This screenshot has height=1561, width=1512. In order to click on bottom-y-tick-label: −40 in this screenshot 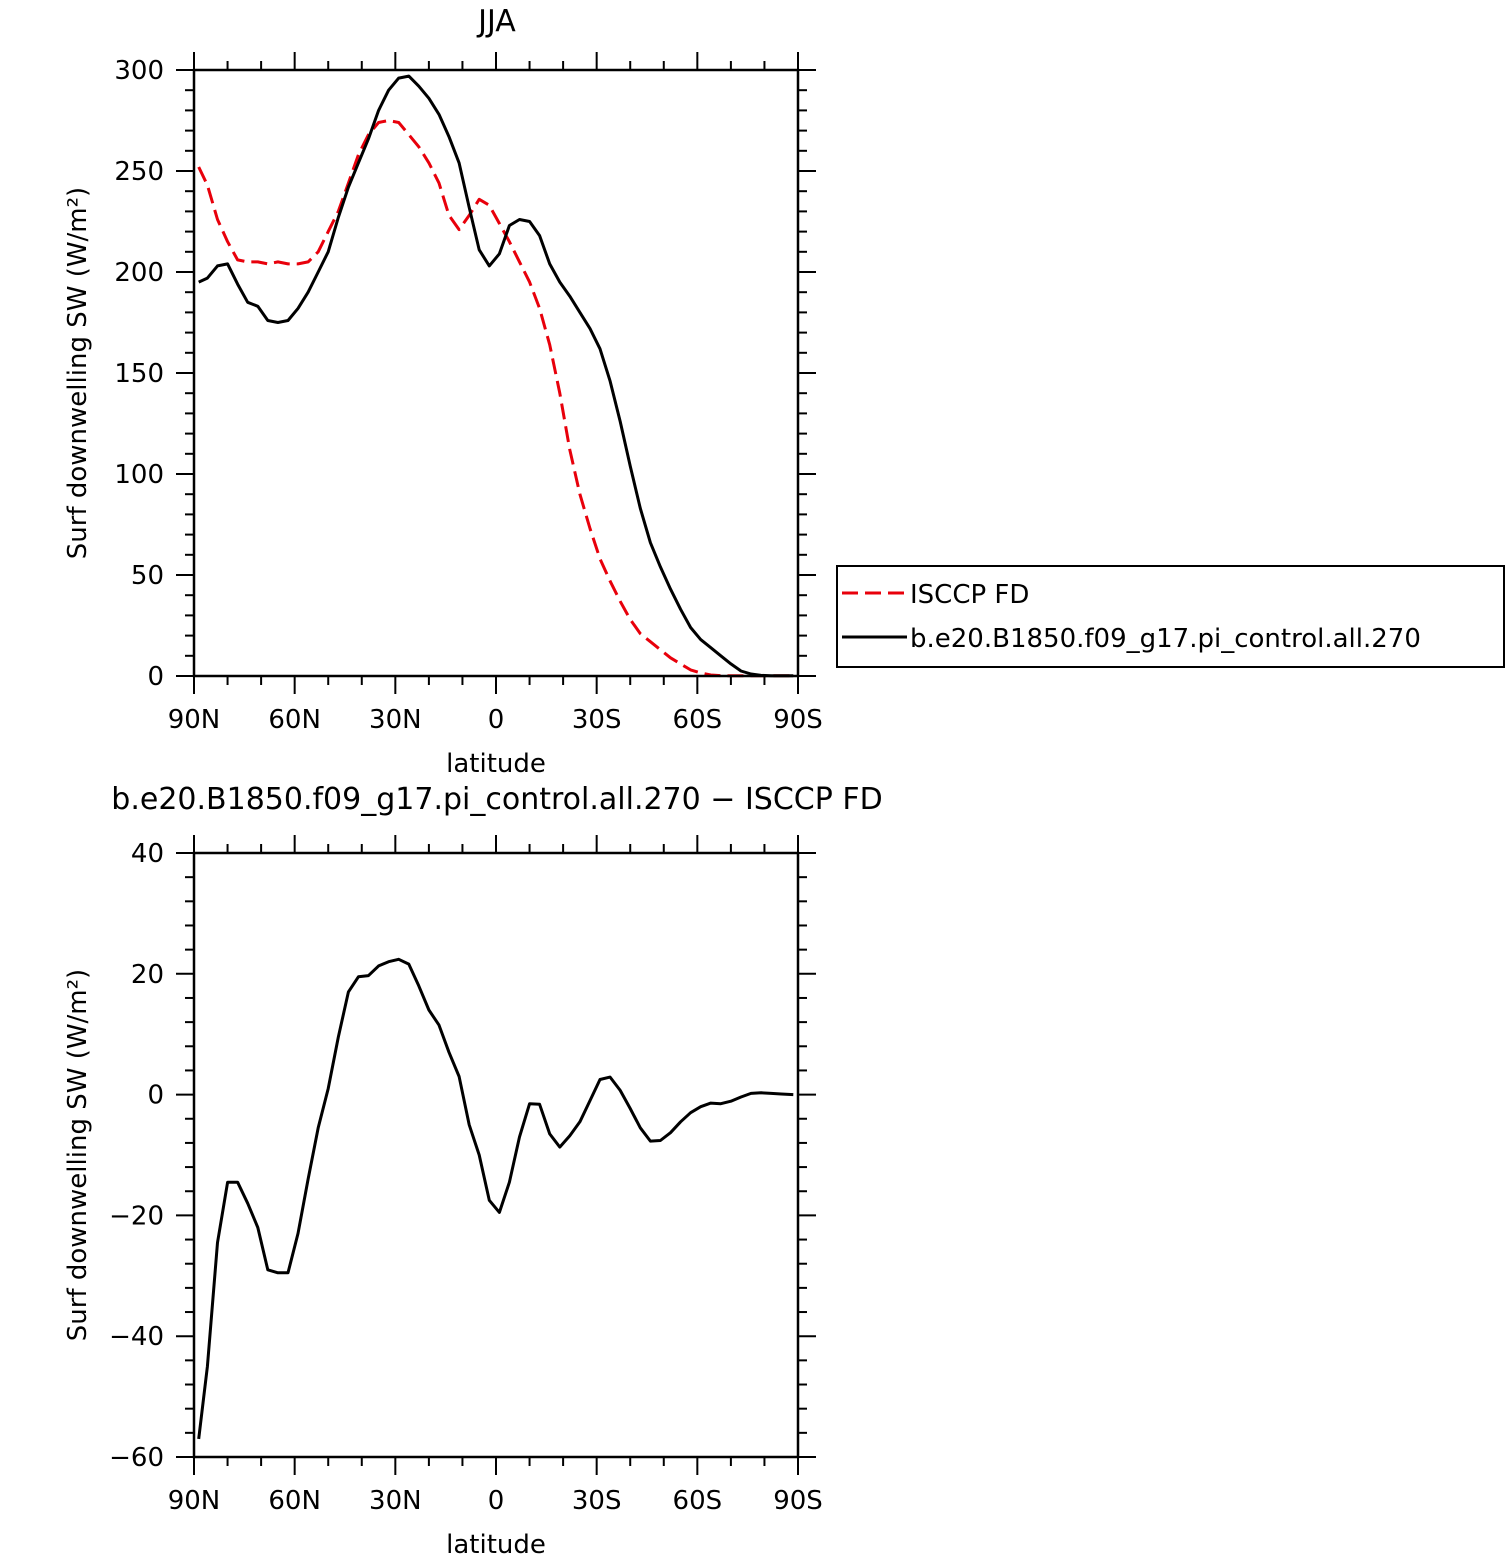, I will do `click(136, 1337)`.